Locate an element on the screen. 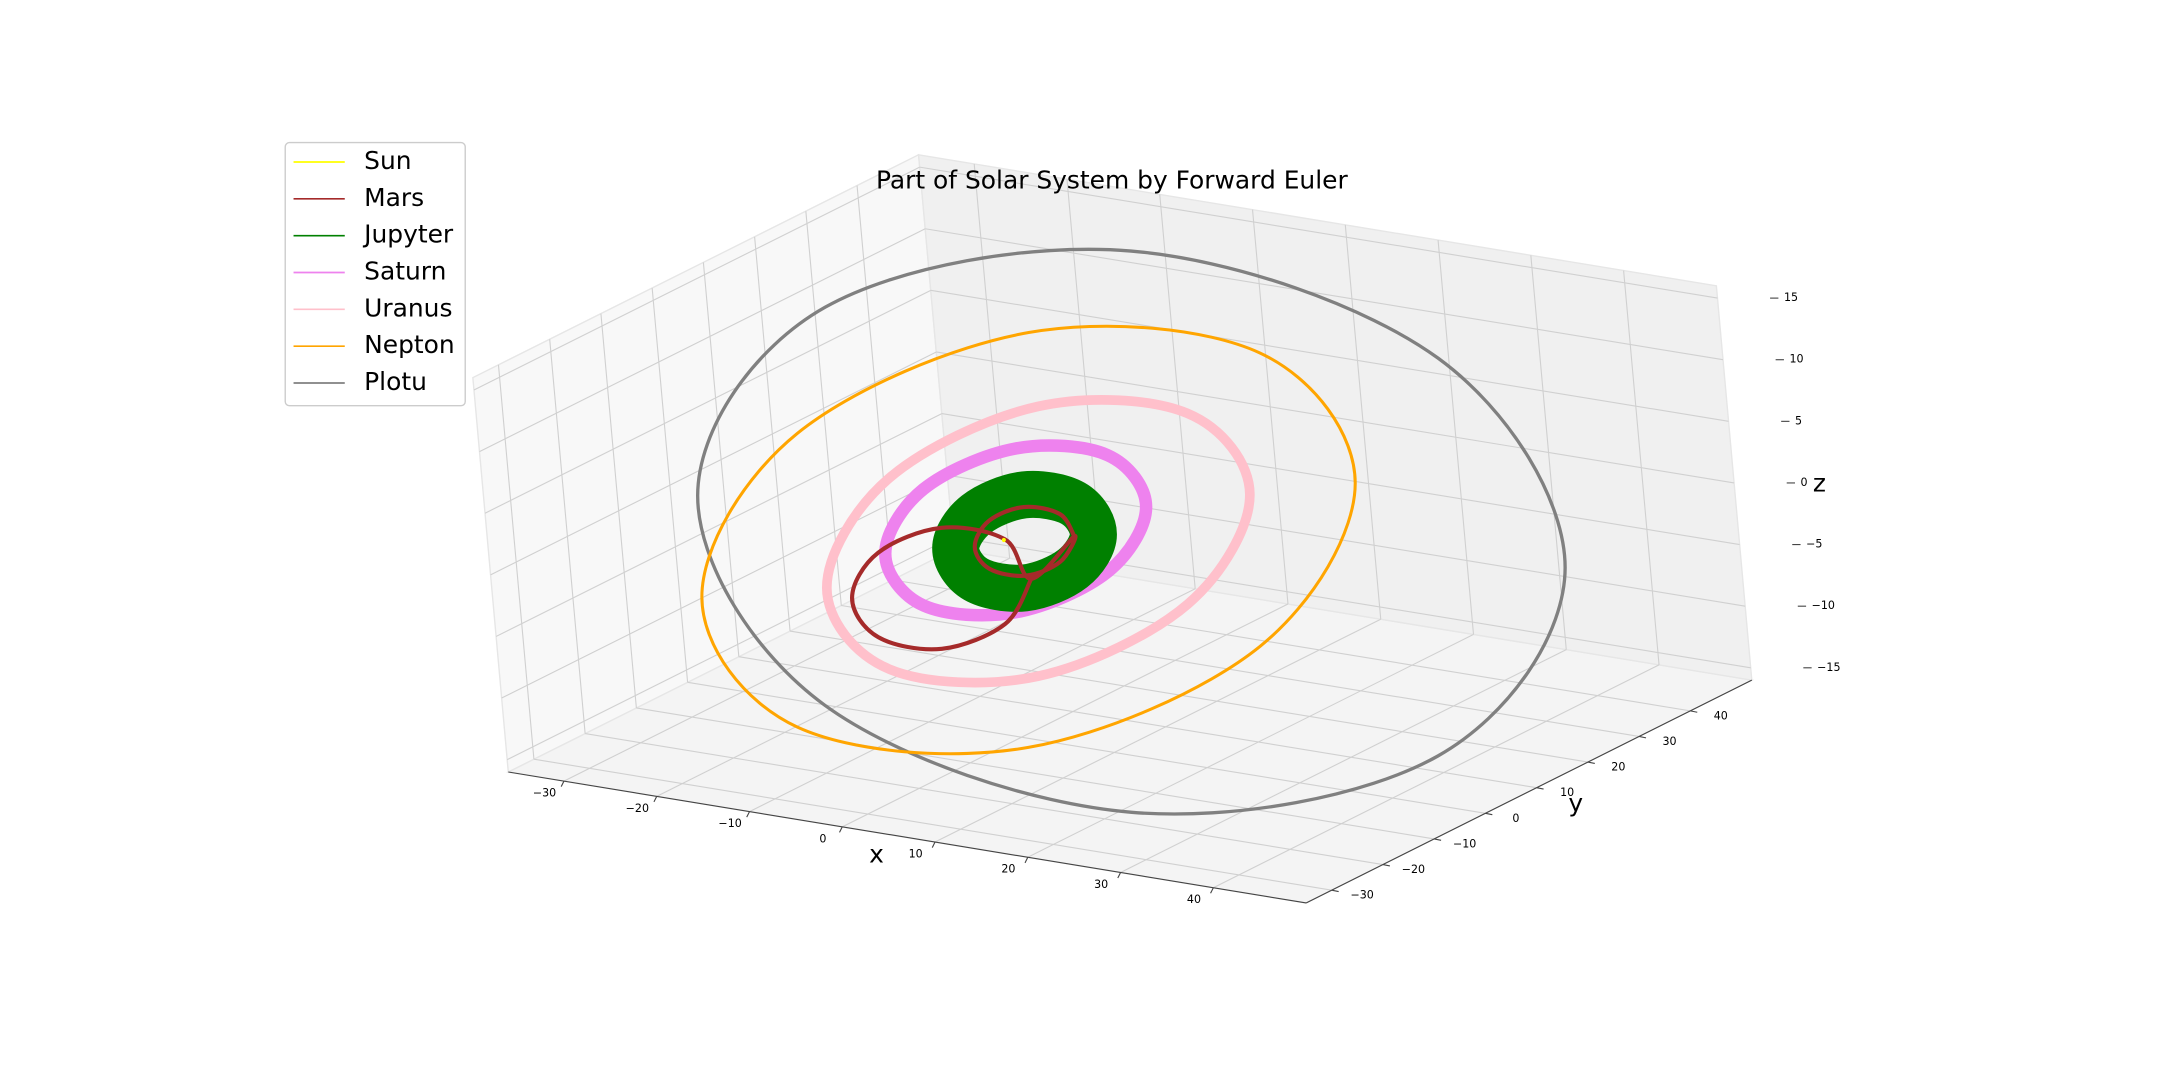  legend-label: Uranus is located at coordinates (408, 307).